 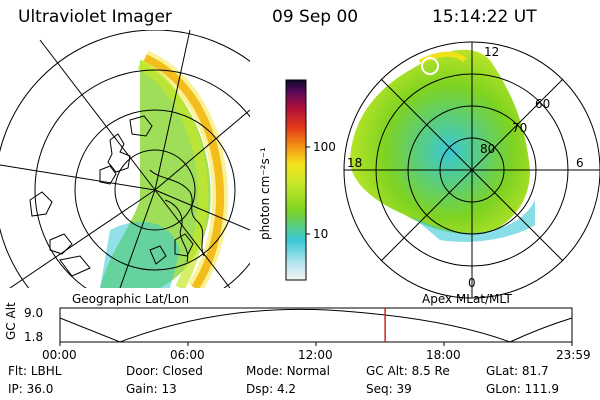 What do you see at coordinates (467, 299) in the screenshot?
I see `apex-caption: Apex MLat/MLT` at bounding box center [467, 299].